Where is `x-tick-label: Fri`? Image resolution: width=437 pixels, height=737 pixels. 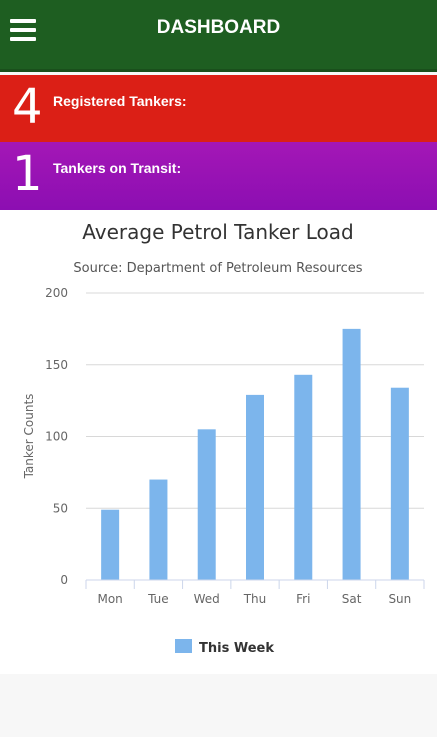 x-tick-label: Fri is located at coordinates (303, 599).